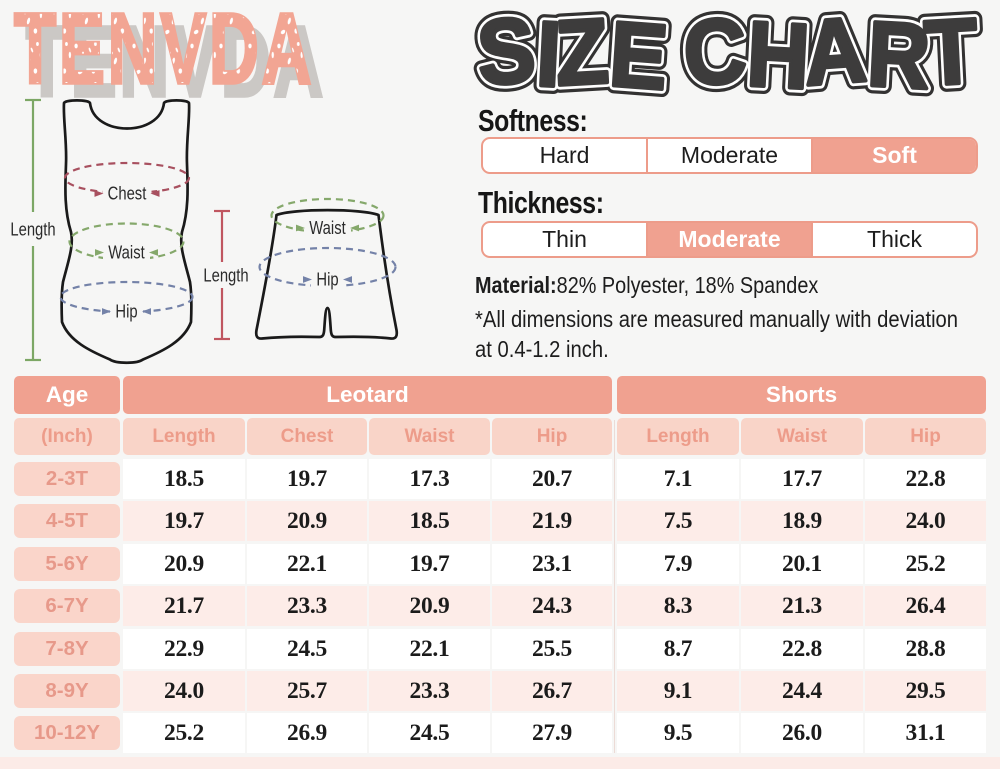 The width and height of the screenshot is (1000, 769). Describe the element at coordinates (127, 193) in the screenshot. I see `svg-text: Chest` at that location.